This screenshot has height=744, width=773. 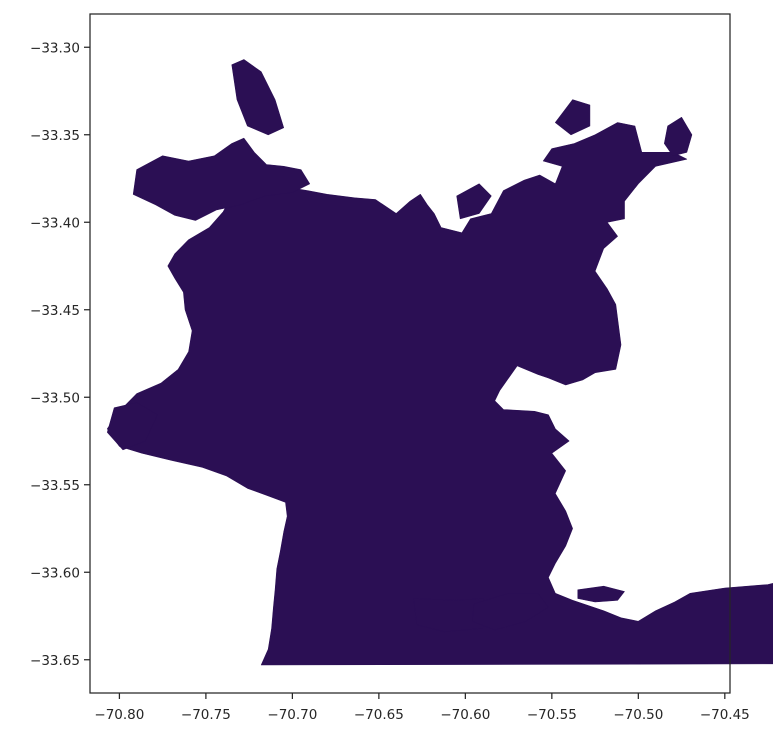 I want to click on urban-area-south-west-patch, so click(x=132, y=426).